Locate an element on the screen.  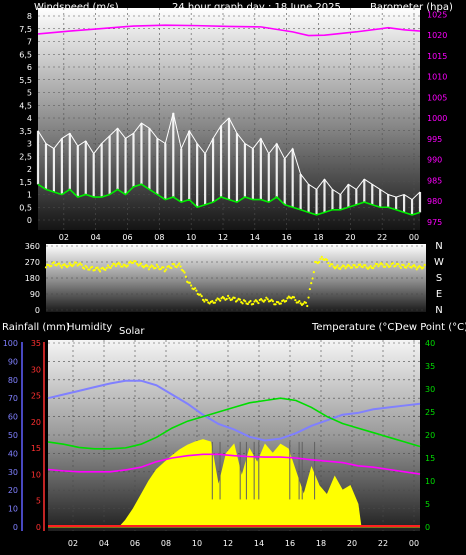
humidity-tick-label: 0 is located at coordinates (15, 527).